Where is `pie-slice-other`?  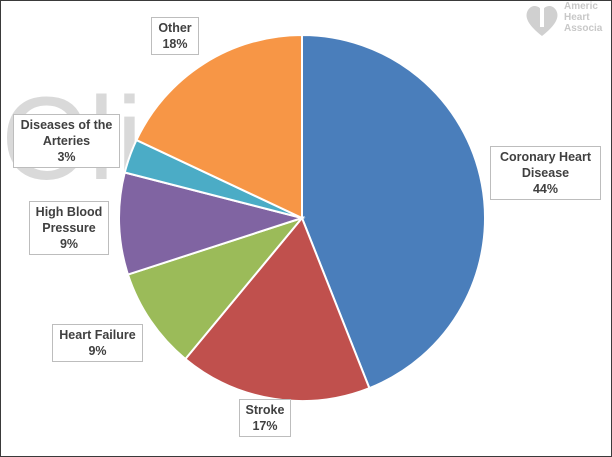
pie-slice-other is located at coordinates (219, 126).